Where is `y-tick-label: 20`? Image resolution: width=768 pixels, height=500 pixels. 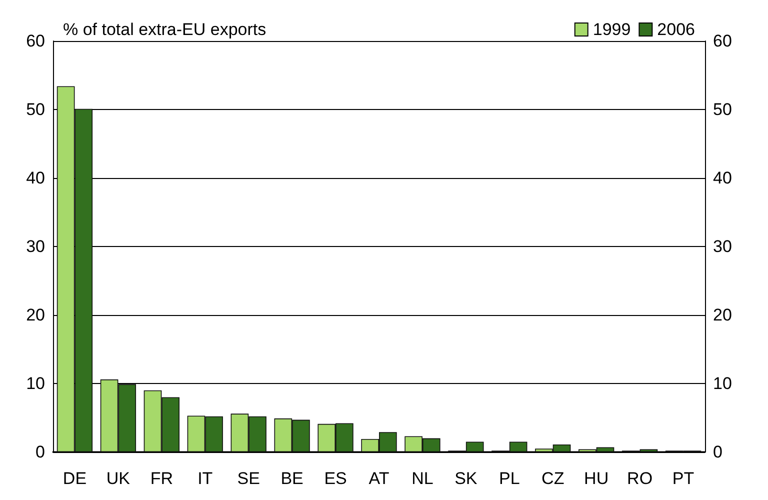 y-tick-label: 20 is located at coordinates (35, 315).